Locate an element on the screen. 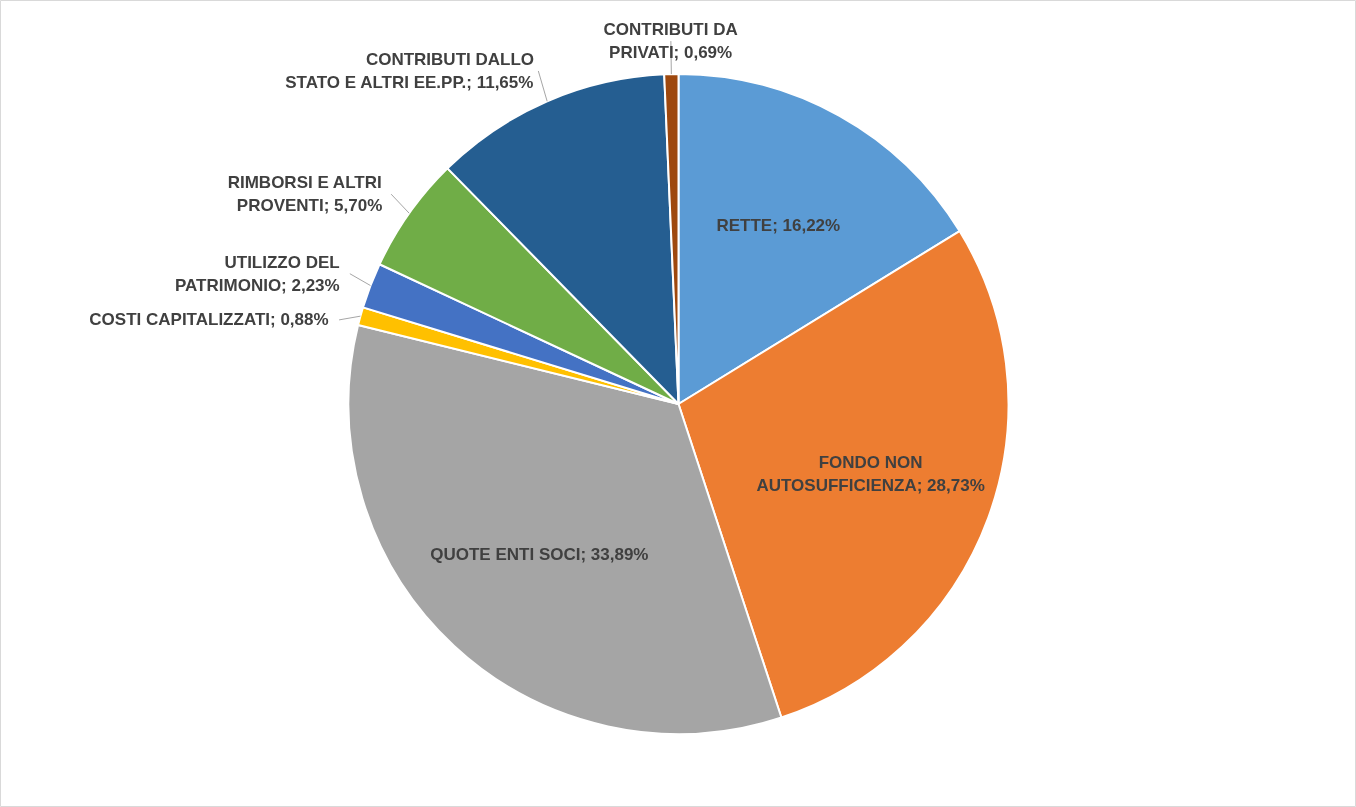 This screenshot has width=1356, height=807. slice-label: CONTRIBUTI DALLO STATO E ALTRI EE.PP.; 11,65% is located at coordinates (410, 71).